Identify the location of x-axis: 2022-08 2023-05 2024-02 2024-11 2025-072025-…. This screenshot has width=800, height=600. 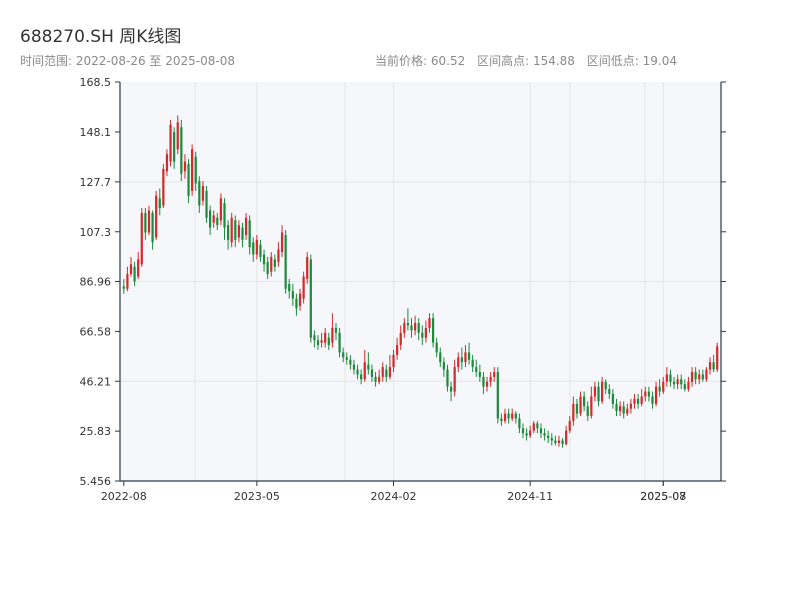
(393, 492).